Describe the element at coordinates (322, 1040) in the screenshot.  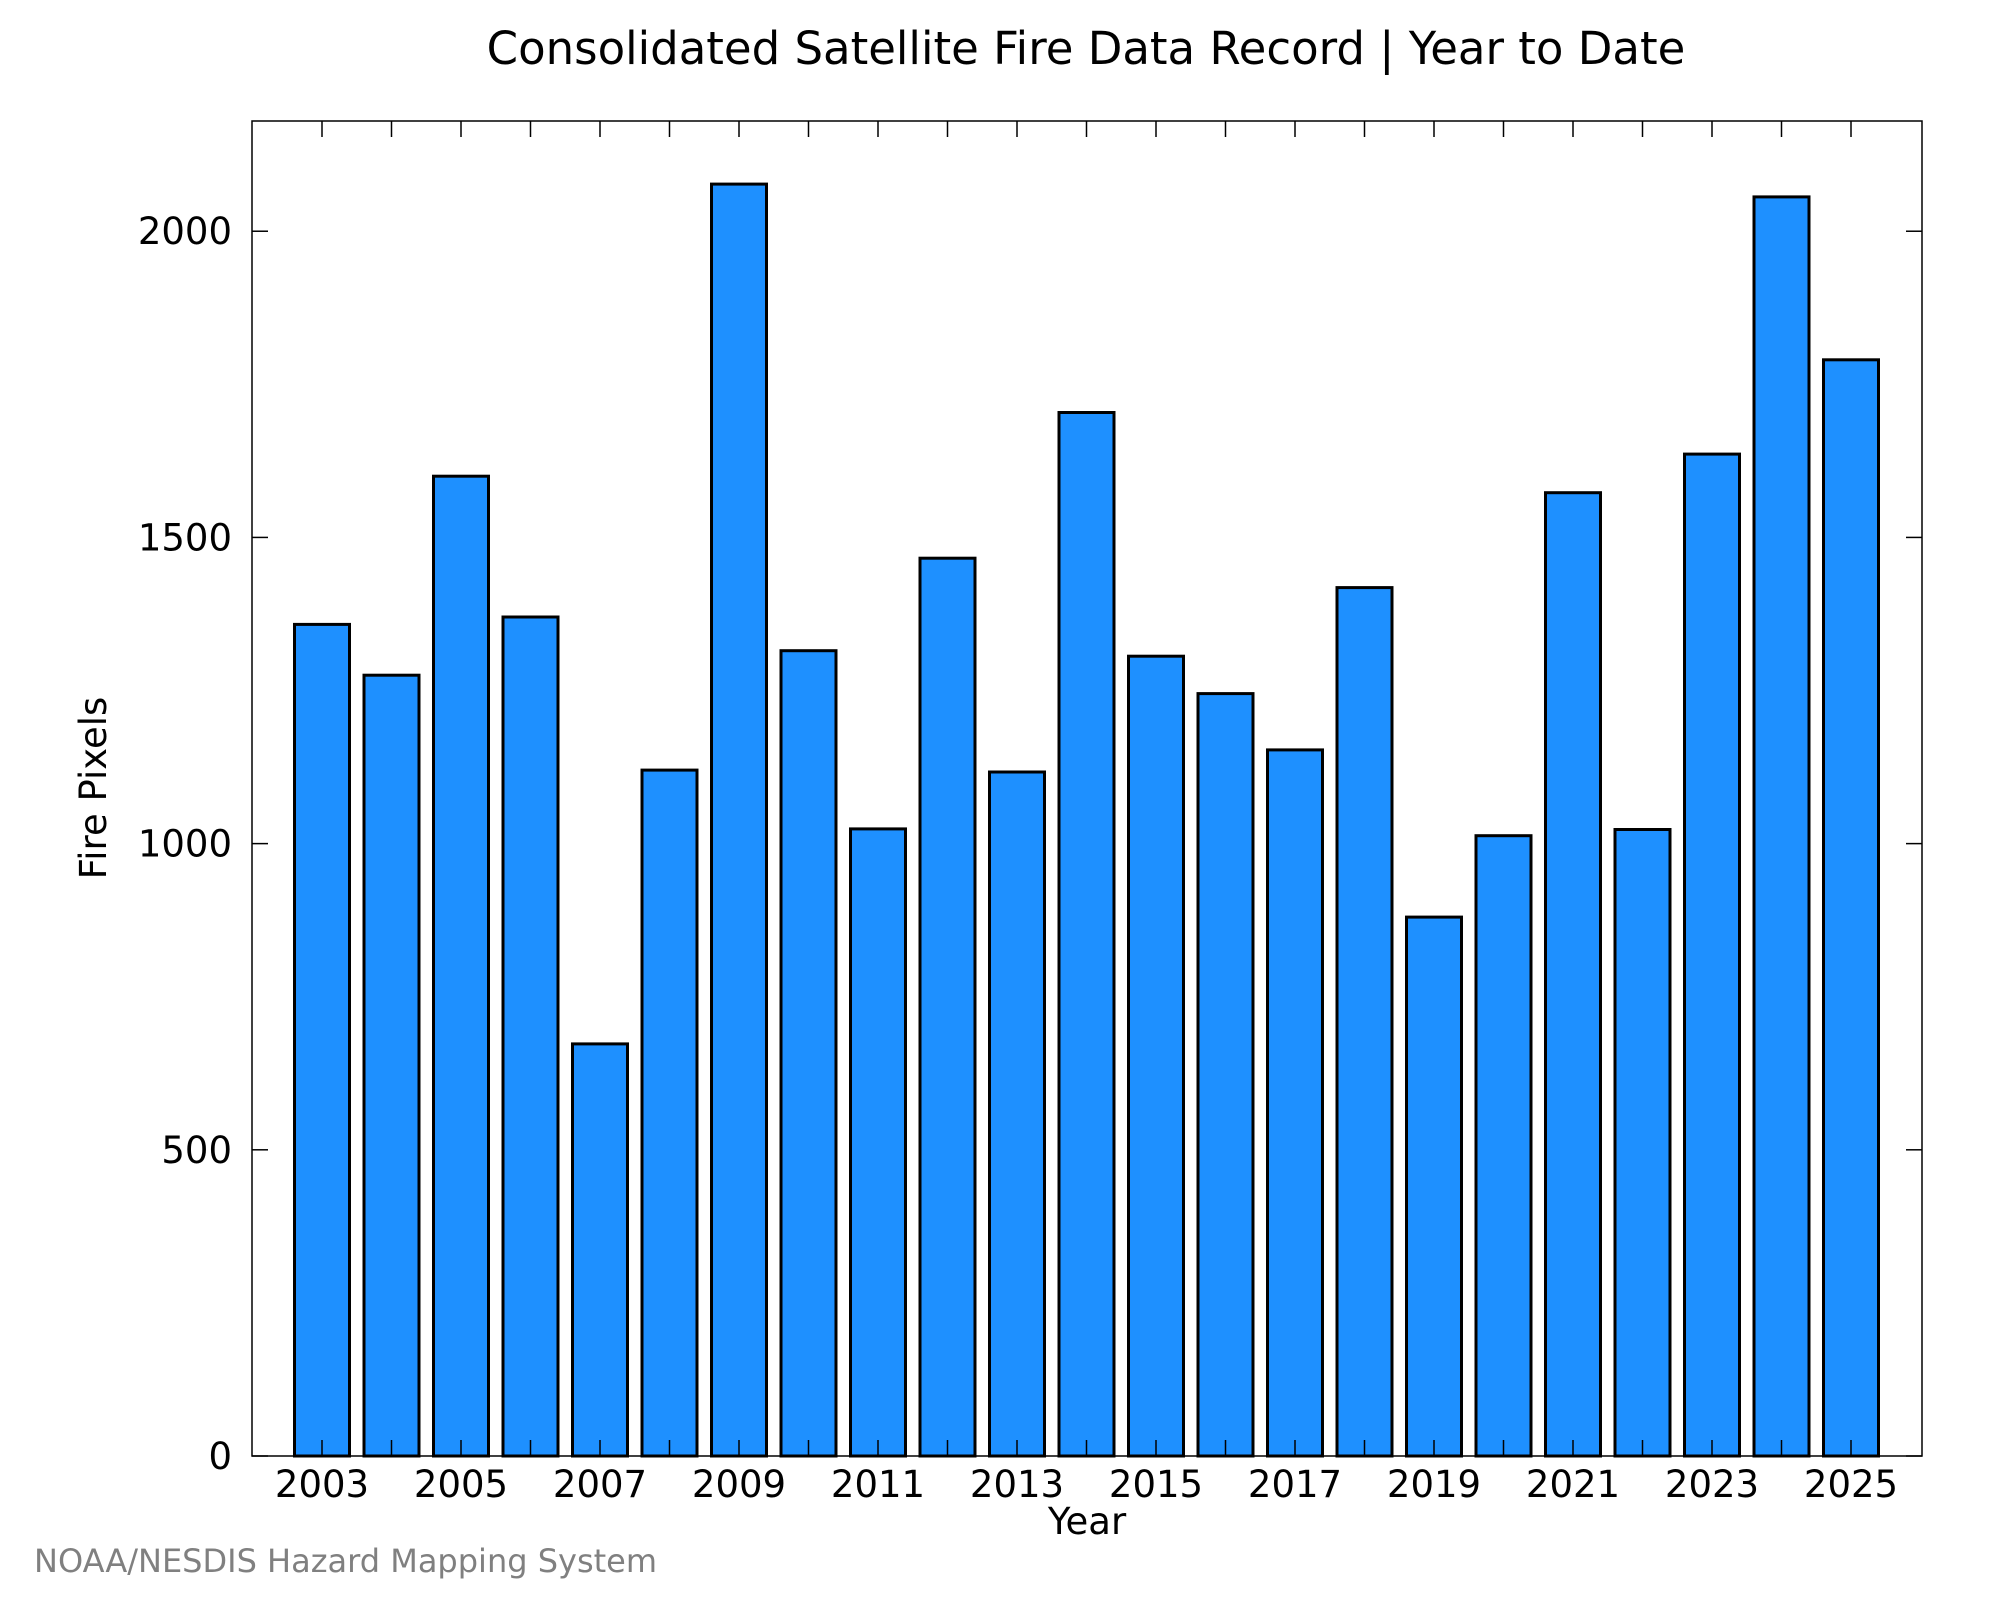
I see `bar-2003` at that location.